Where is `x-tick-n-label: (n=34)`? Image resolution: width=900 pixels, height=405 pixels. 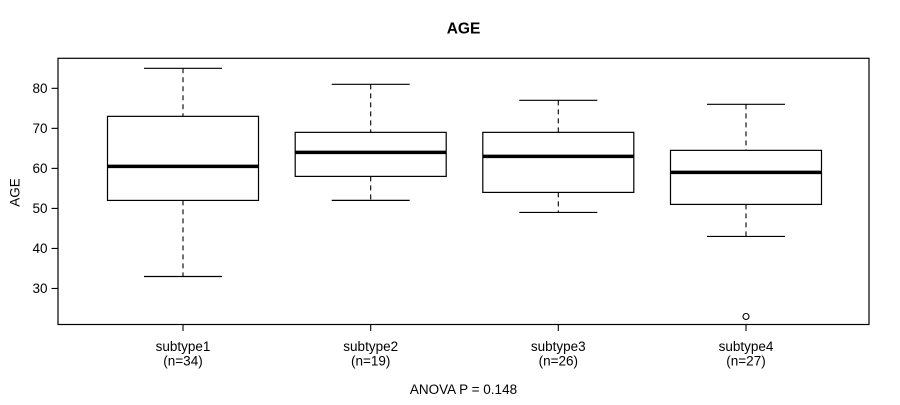
x-tick-n-label: (n=34) is located at coordinates (182, 361).